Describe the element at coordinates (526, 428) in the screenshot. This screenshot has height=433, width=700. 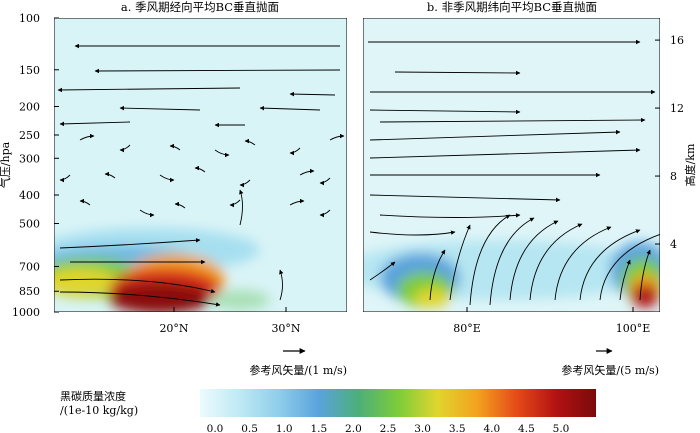
I see `colorbar-tick-label: 4.5` at that location.